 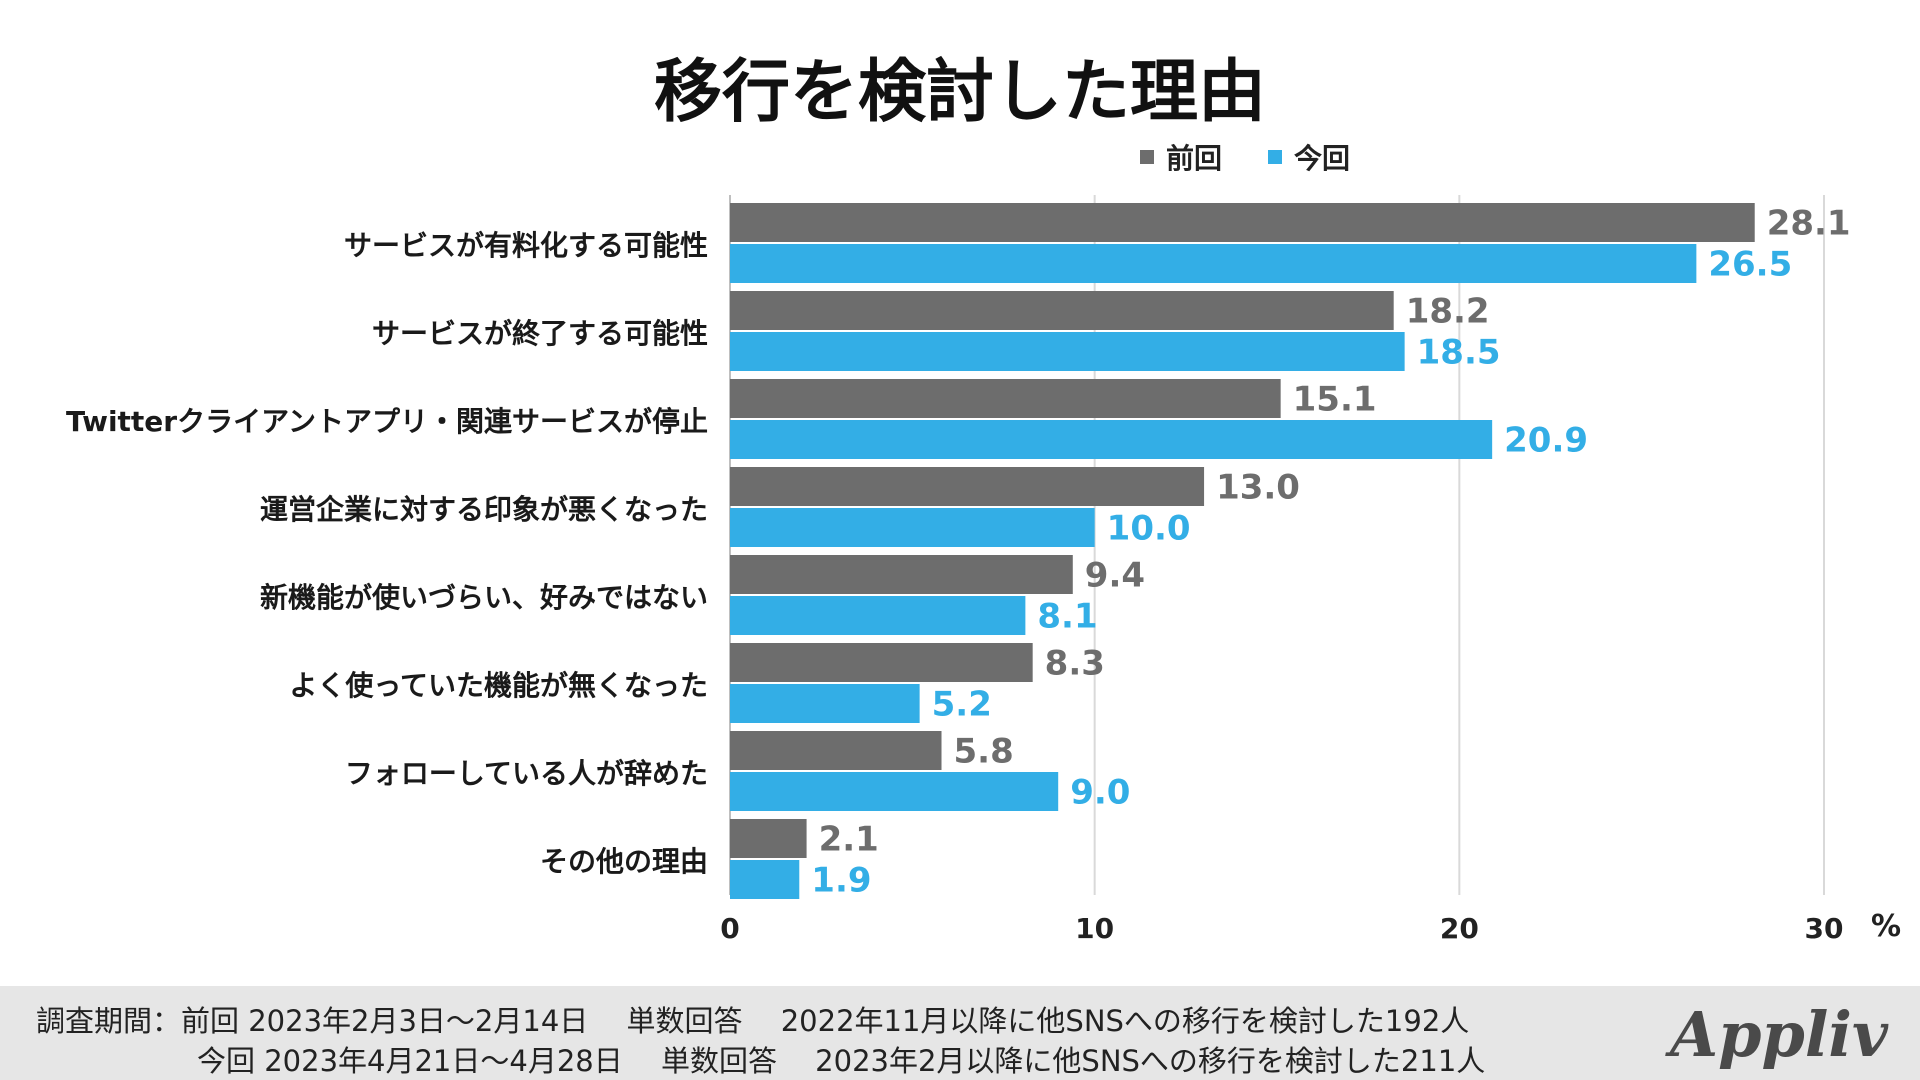 What do you see at coordinates (1824, 928) in the screenshot?
I see `x-tick-label: 30` at bounding box center [1824, 928].